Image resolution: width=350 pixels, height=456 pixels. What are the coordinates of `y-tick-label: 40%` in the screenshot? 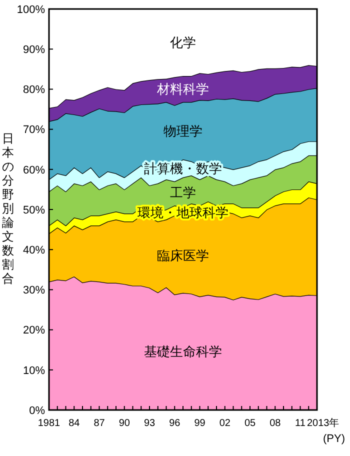 It's located at (34, 250).